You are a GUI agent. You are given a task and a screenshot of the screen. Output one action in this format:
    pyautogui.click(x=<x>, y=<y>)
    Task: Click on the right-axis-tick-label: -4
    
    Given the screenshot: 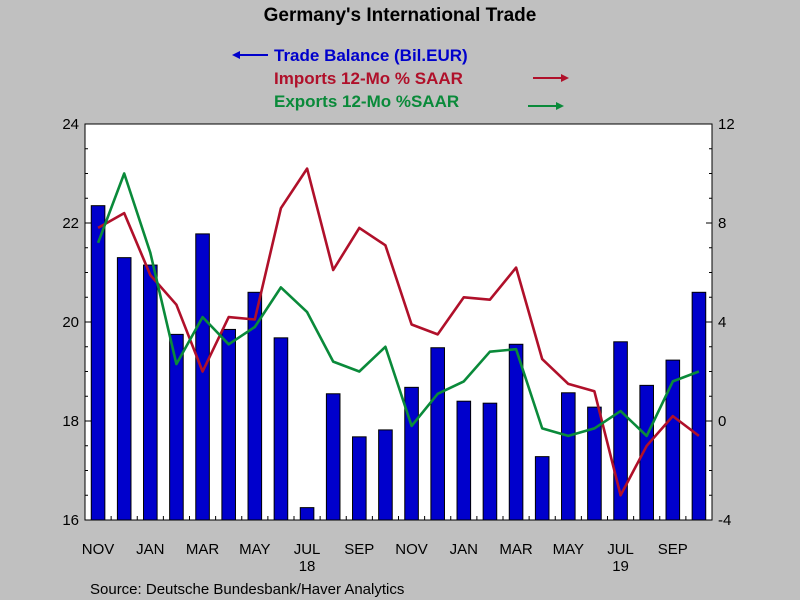 What is the action you would take?
    pyautogui.click(x=724, y=520)
    